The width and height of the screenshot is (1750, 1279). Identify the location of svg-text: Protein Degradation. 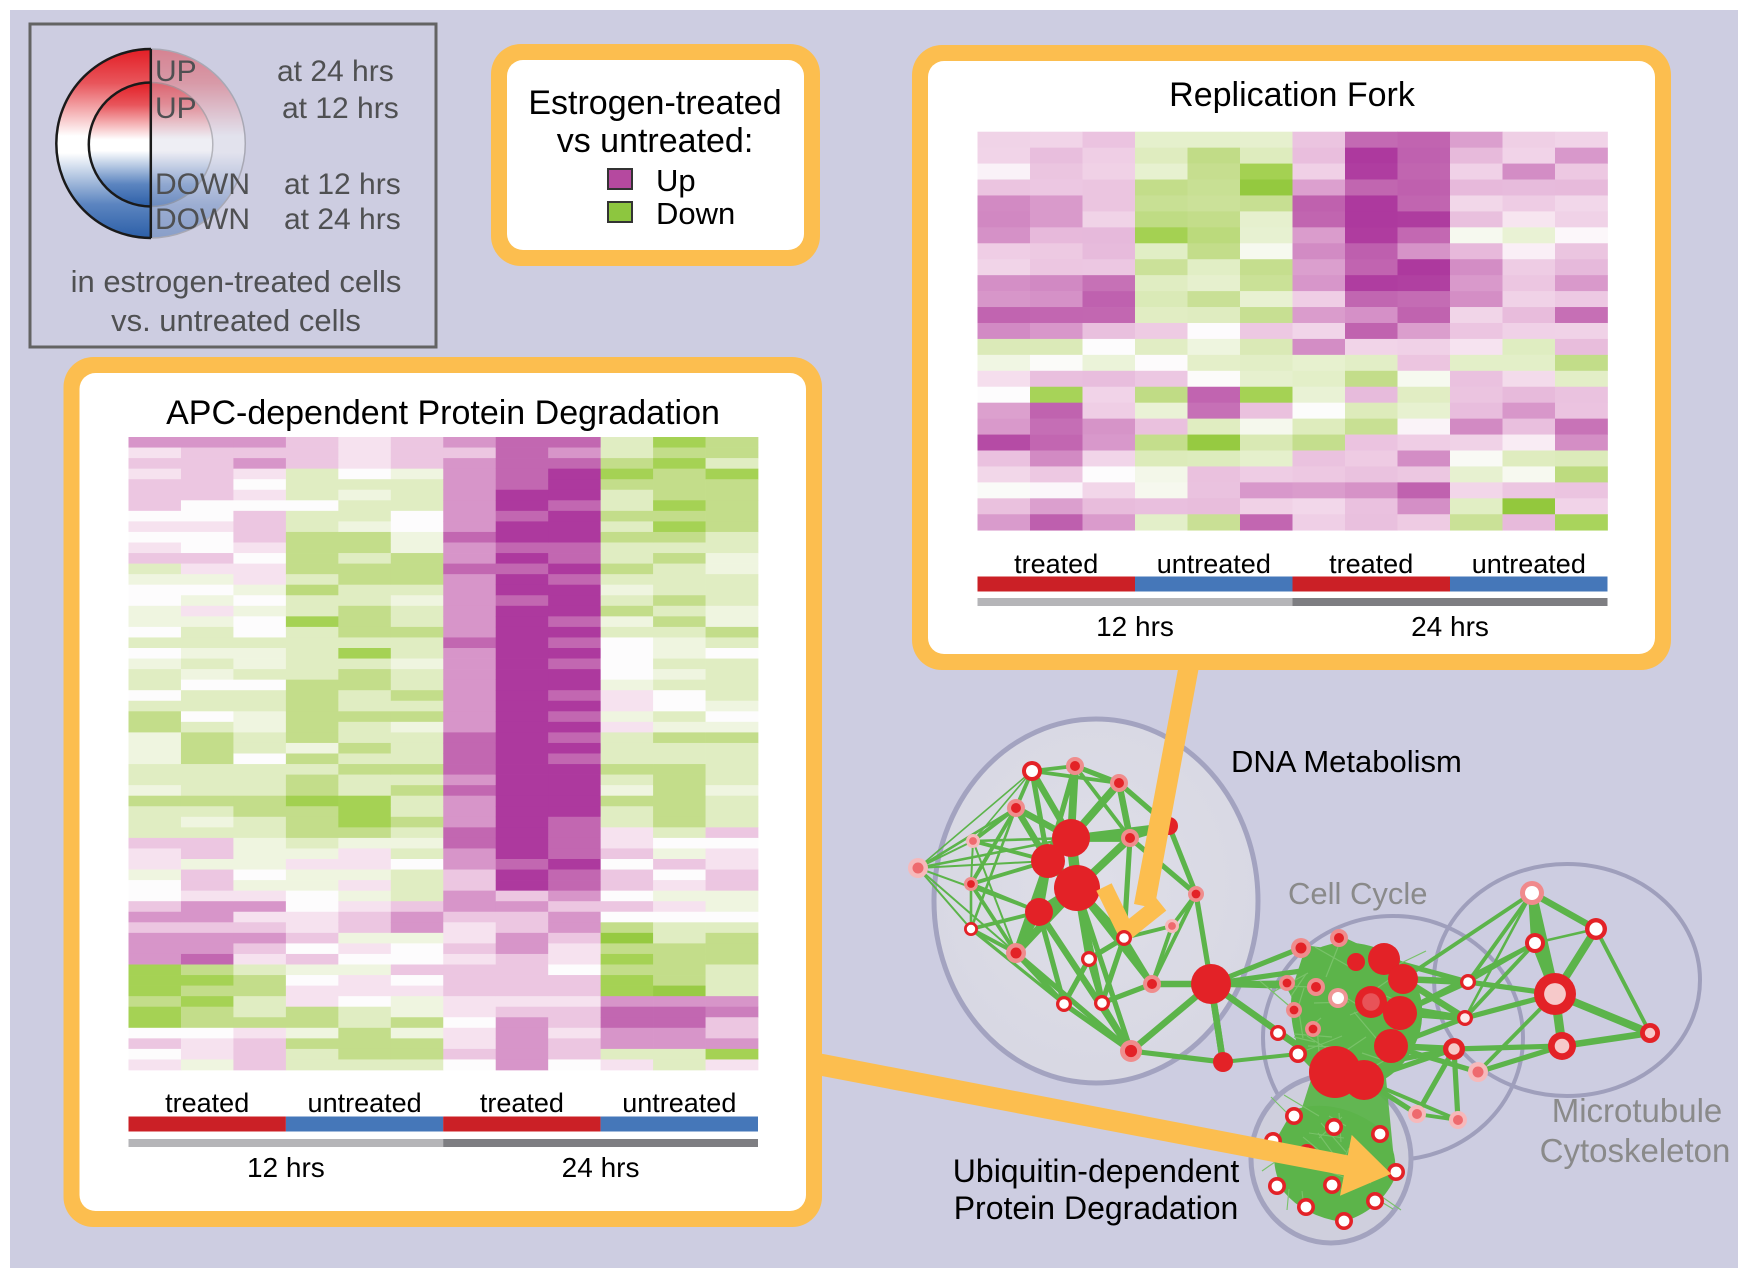
(1096, 1208).